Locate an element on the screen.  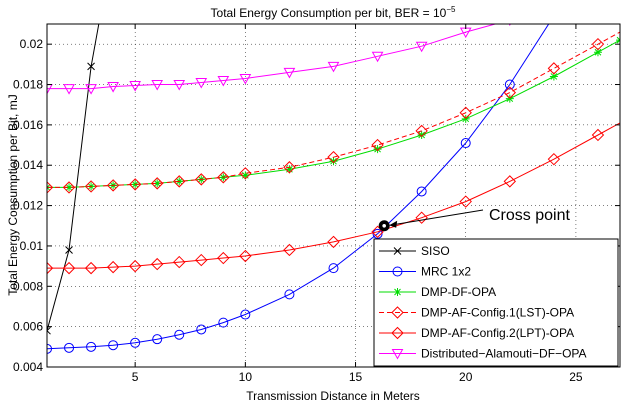
x-axis-label: Transmission Distance in Meters is located at coordinates (333, 396).